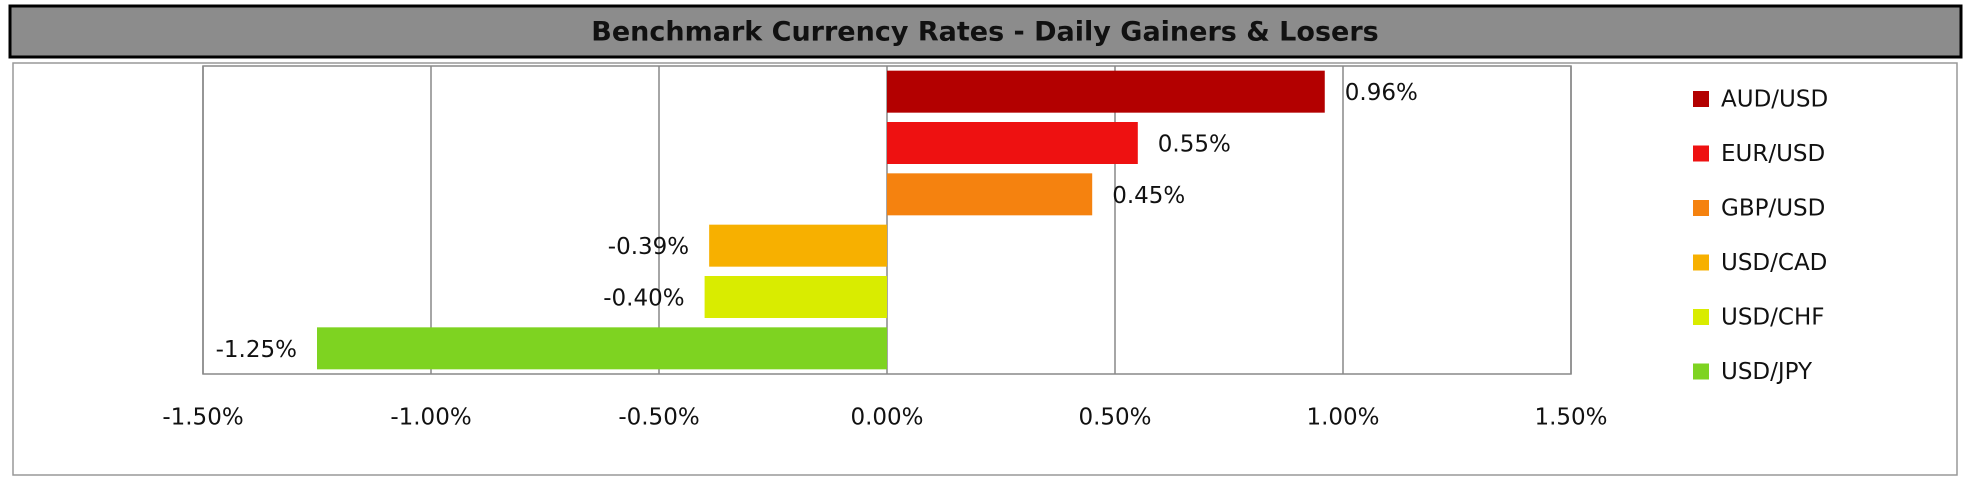 The width and height of the screenshot is (1976, 491). I want to click on x-tick-label: 1.00%, so click(1342, 418).